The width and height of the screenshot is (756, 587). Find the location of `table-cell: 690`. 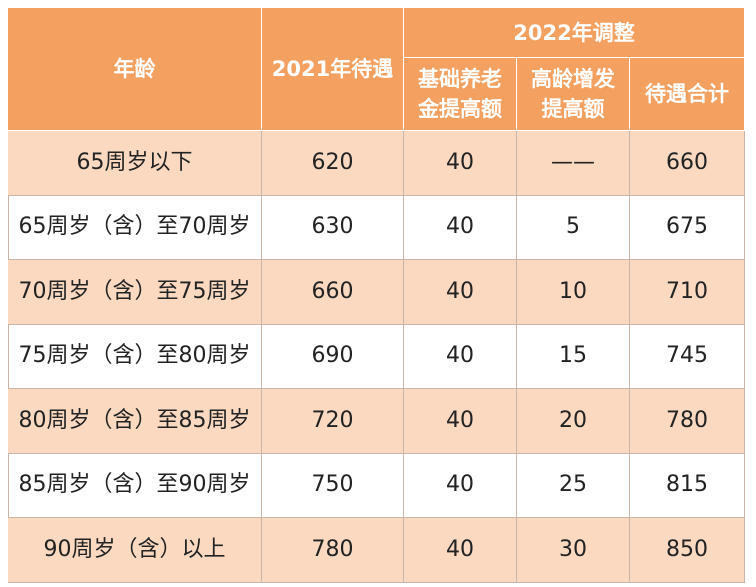

table-cell: 690 is located at coordinates (333, 356).